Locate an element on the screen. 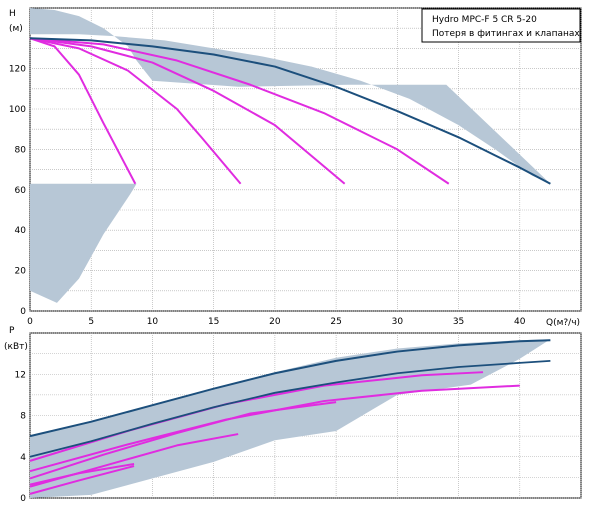 This screenshot has width=600, height=528. x-tick-label: 0 is located at coordinates (30, 322).